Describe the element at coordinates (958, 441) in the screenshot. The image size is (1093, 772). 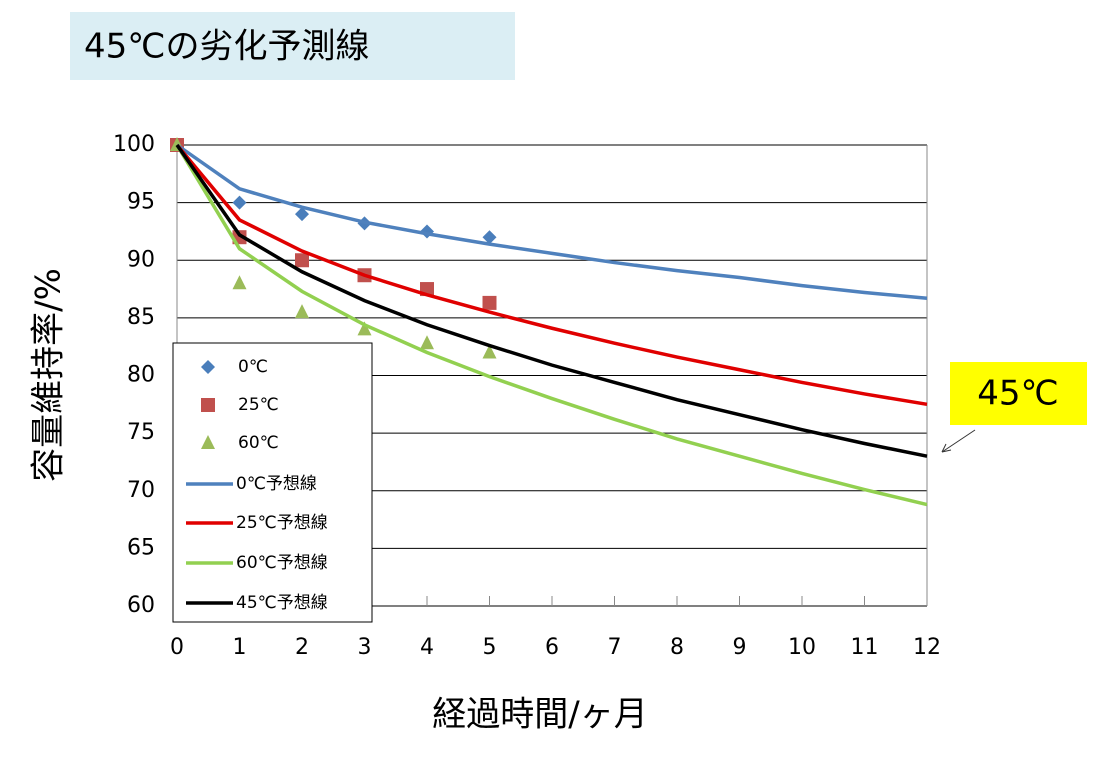
I see `annotation-arrow` at that location.